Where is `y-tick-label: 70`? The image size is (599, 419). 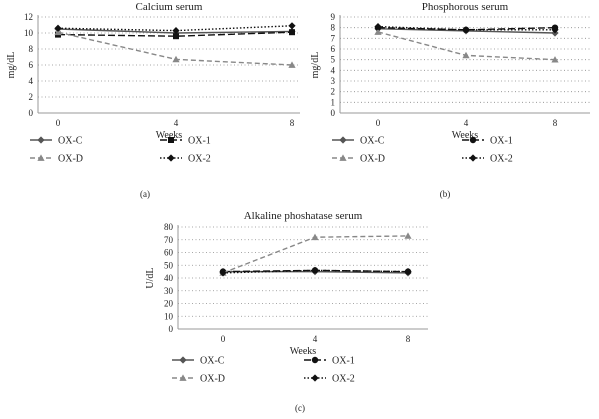
y-tick-label: 70 is located at coordinates (169, 240).